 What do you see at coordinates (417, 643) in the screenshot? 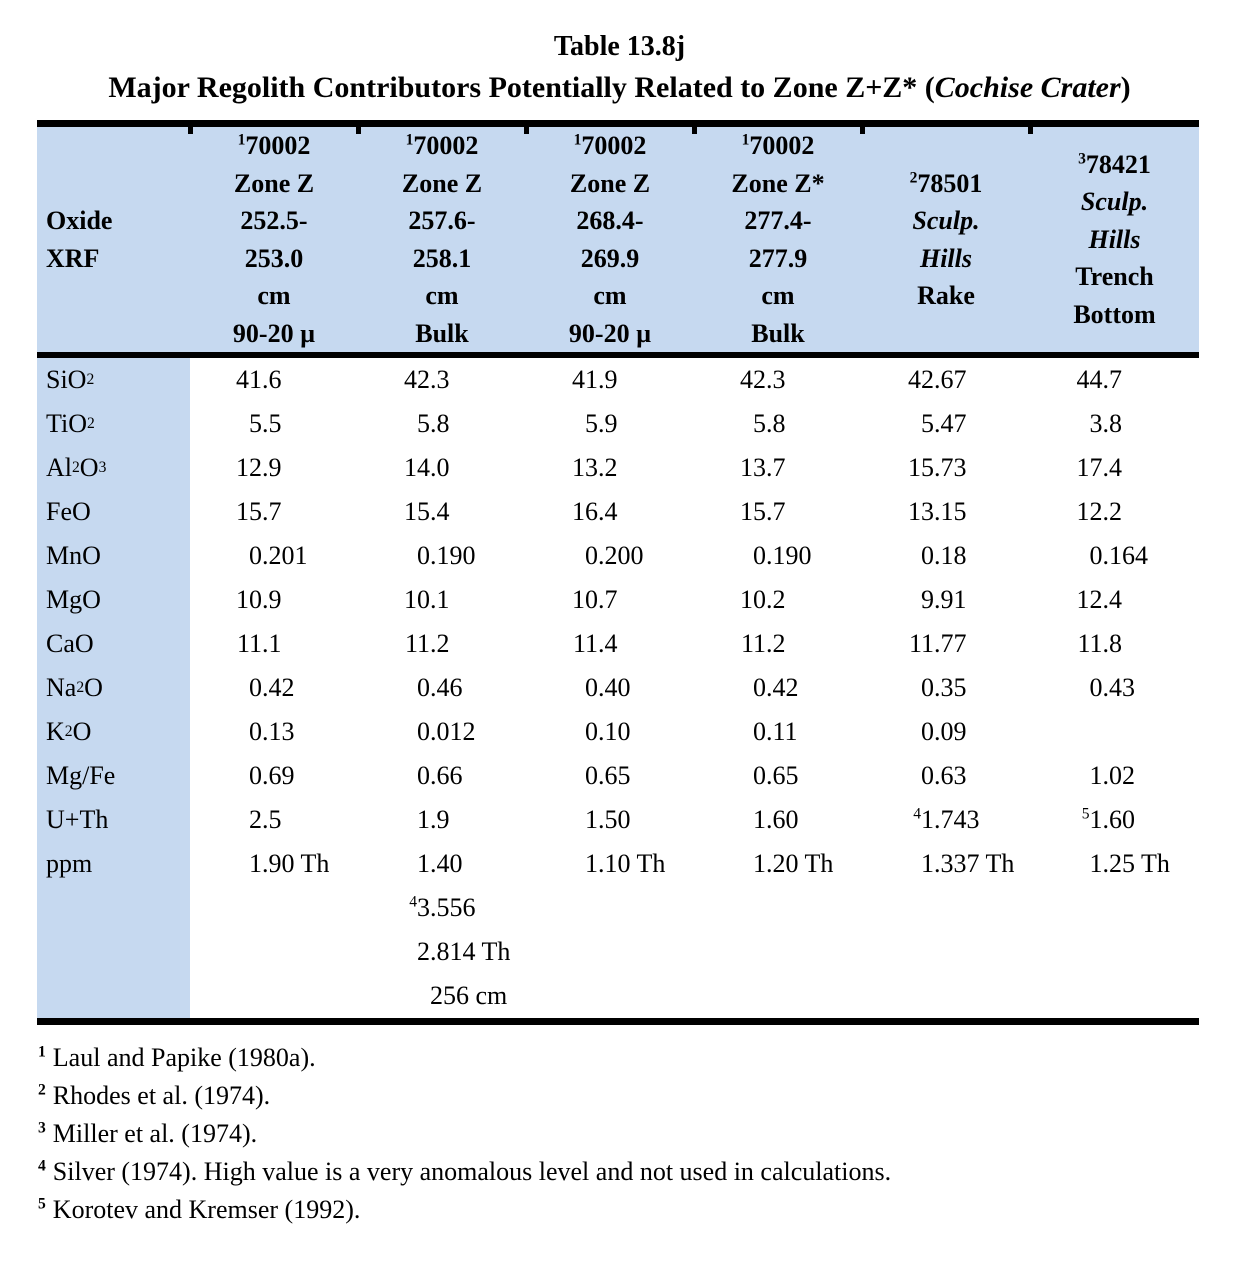
I see `integer-part: 11` at bounding box center [417, 643].